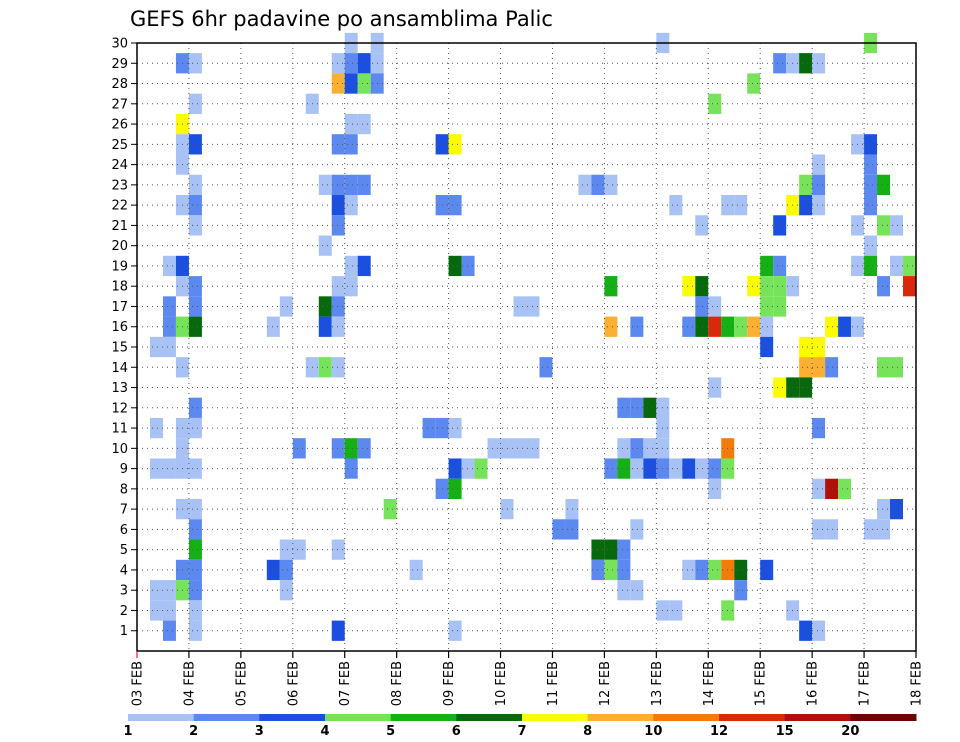 This screenshot has height=742, width=960. What do you see at coordinates (456, 731) in the screenshot?
I see `legend-label: 6` at bounding box center [456, 731].